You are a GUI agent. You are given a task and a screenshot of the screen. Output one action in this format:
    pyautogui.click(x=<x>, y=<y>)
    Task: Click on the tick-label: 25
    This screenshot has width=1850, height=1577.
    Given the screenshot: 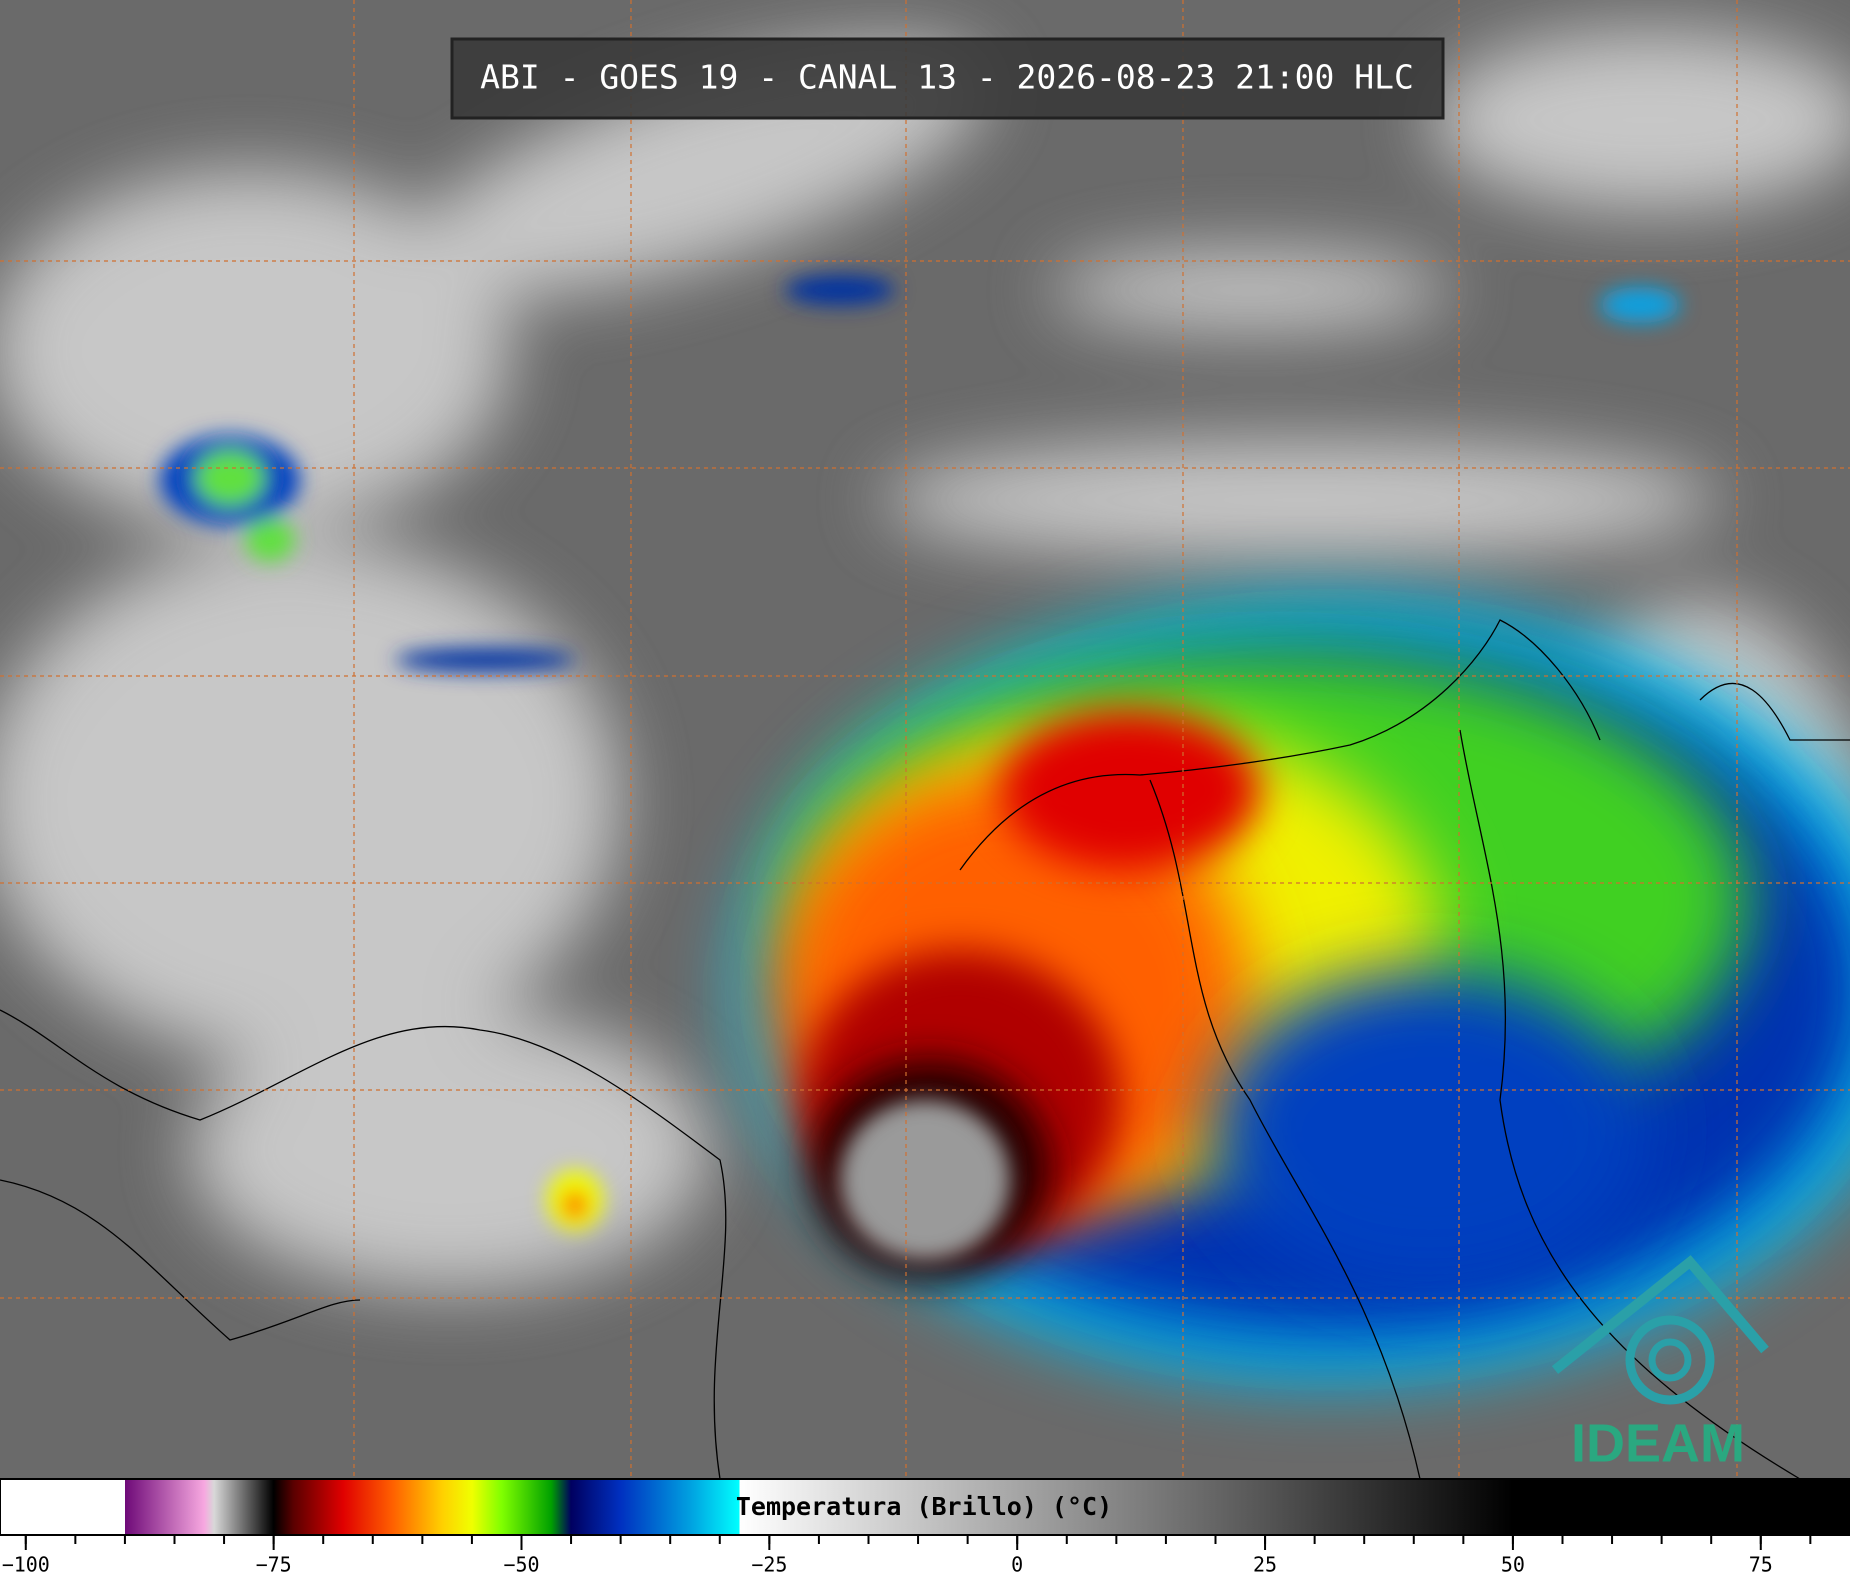 What is the action you would take?
    pyautogui.click(x=1265, y=1565)
    